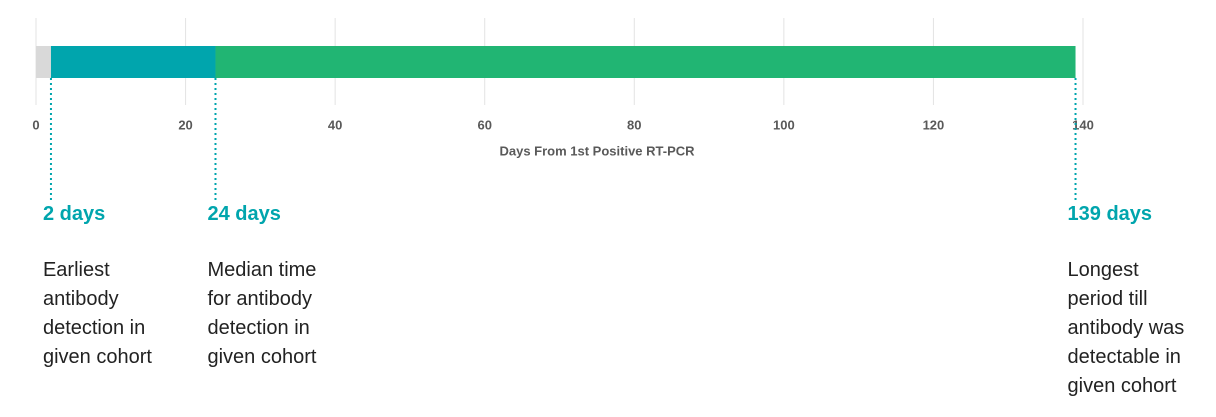 This screenshot has width=1216, height=417. What do you see at coordinates (74, 214) in the screenshot?
I see `value-label: 2 days` at bounding box center [74, 214].